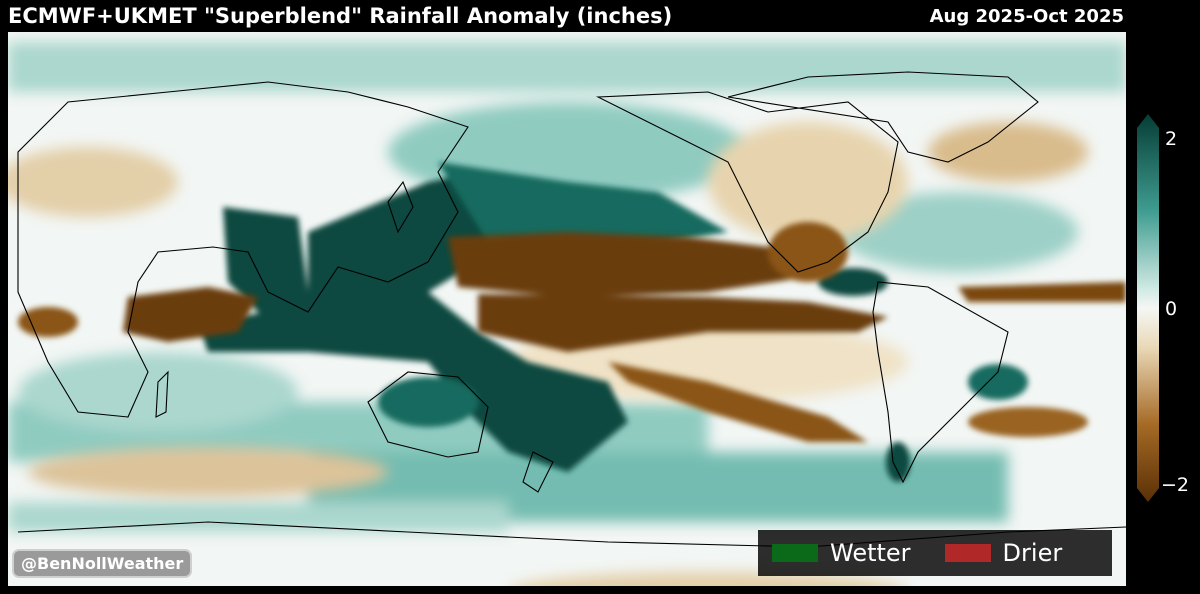 The height and width of the screenshot is (594, 1200). Describe the element at coordinates (870, 553) in the screenshot. I see `legend-label-wetter: Wetter` at that location.